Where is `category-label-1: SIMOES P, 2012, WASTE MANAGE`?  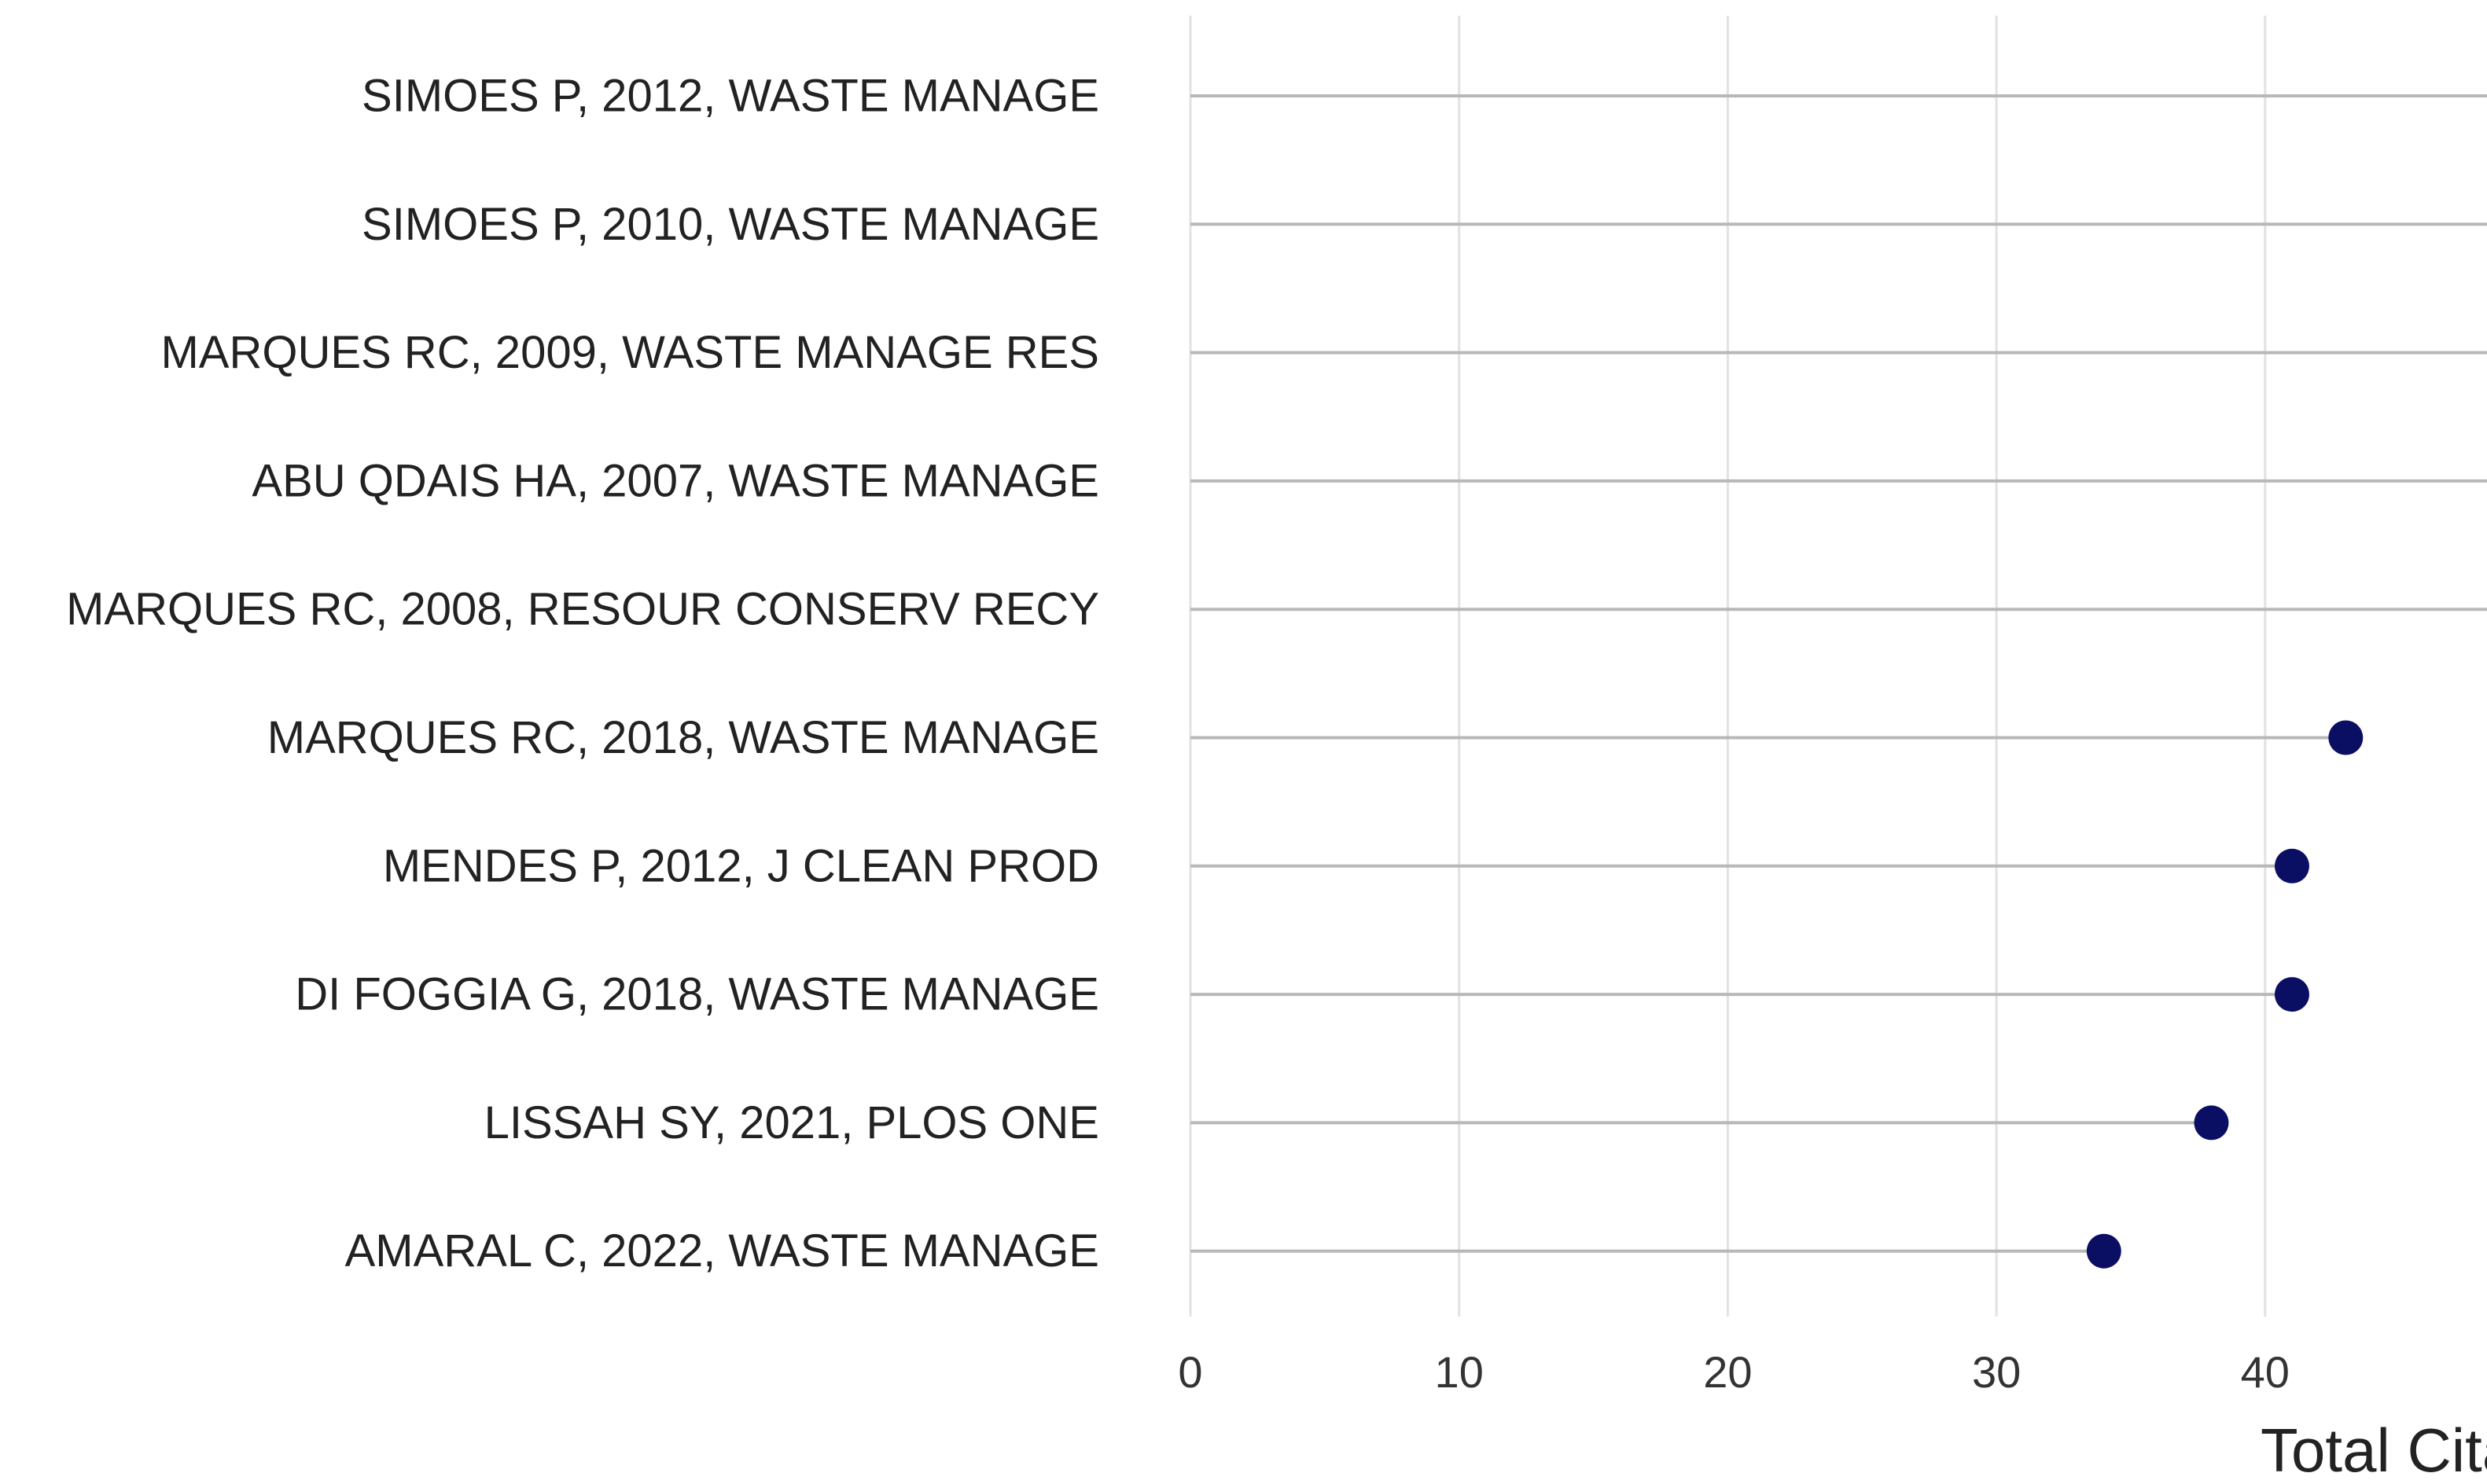
category-label-1: SIMOES P, 2012, WASTE MANAGE is located at coordinates (730, 96).